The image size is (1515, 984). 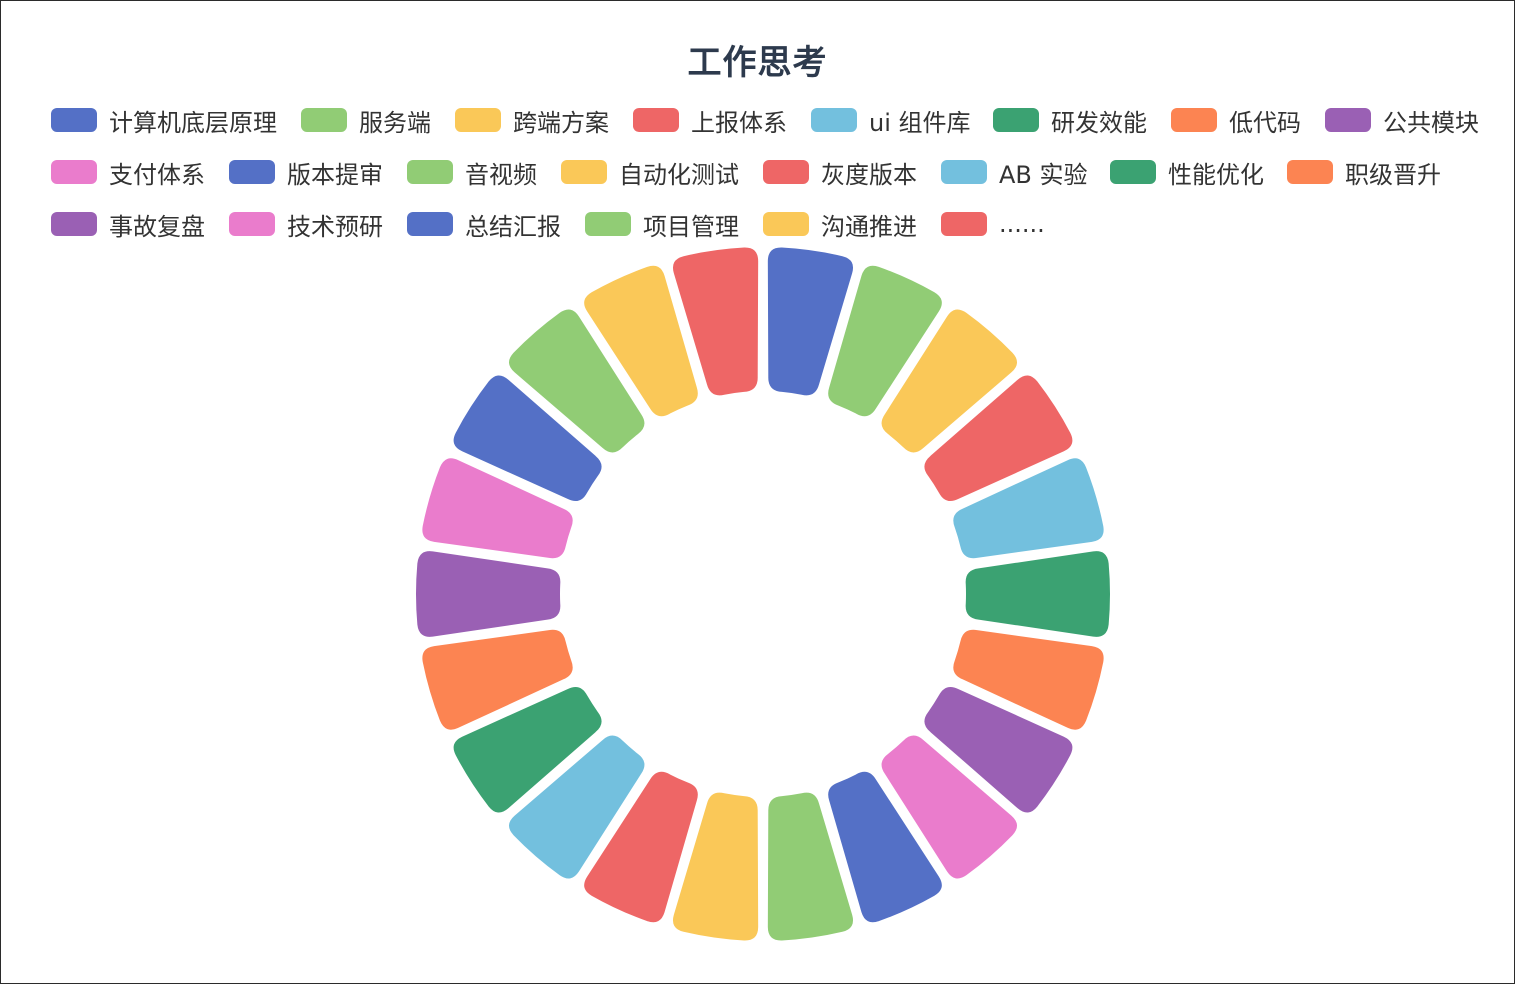 I want to click on legend-item: 低代码, so click(x=1236, y=120).